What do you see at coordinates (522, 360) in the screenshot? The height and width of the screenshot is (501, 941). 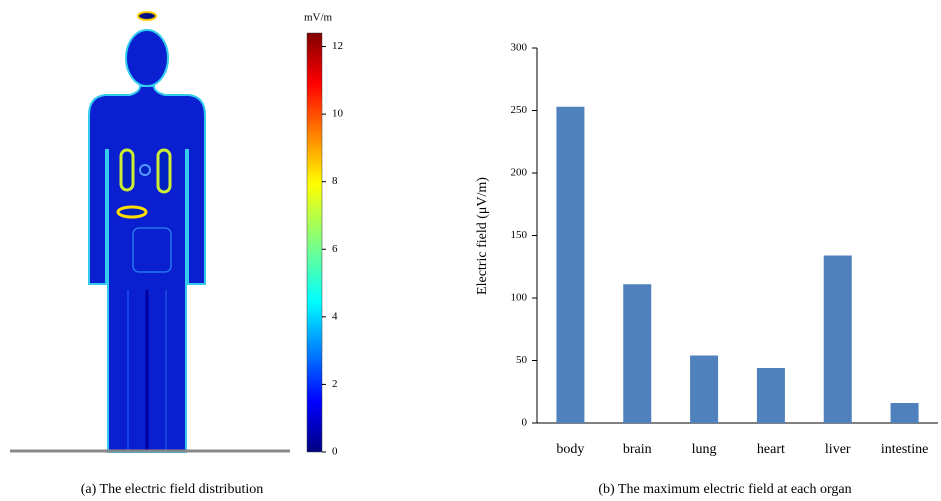 I see `y-tick-label: 50` at bounding box center [522, 360].